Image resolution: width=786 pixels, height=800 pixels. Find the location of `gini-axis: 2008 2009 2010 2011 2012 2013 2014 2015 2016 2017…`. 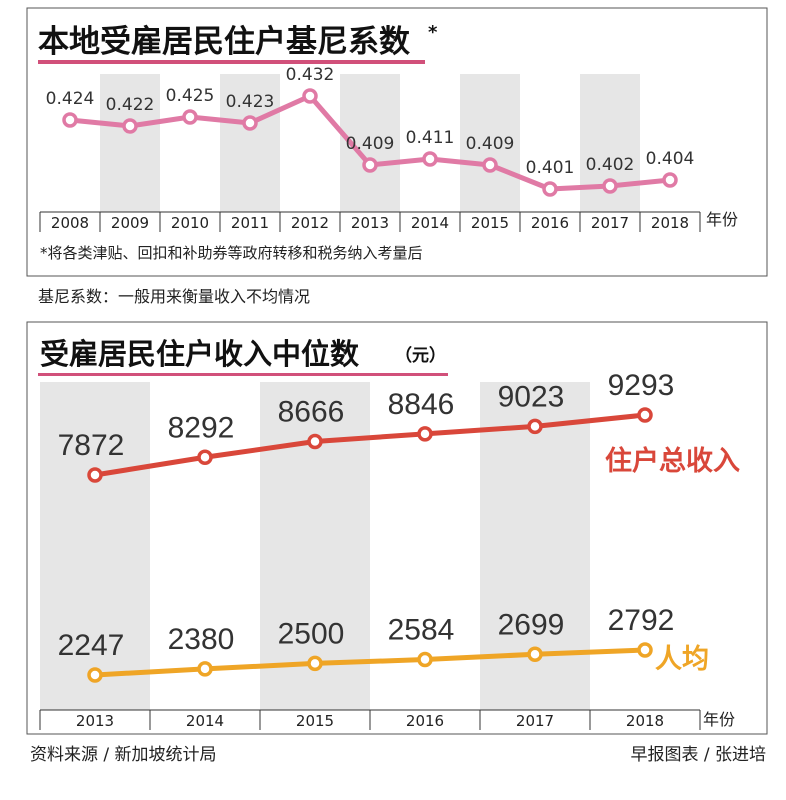

gini-axis: 2008 2009 2010 2011 2012 2013 2014 2015 2016 2017… is located at coordinates (370, 221).